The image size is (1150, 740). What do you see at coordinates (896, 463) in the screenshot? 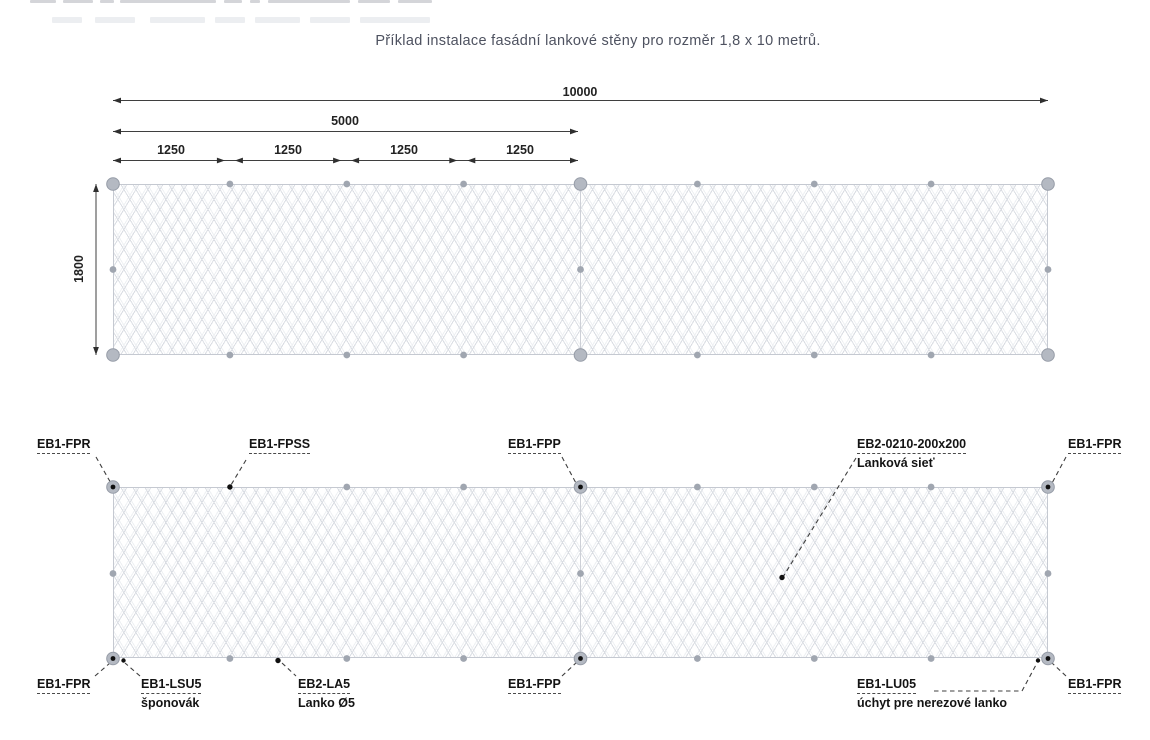
I see `part-description: Lanková sieť` at bounding box center [896, 463].